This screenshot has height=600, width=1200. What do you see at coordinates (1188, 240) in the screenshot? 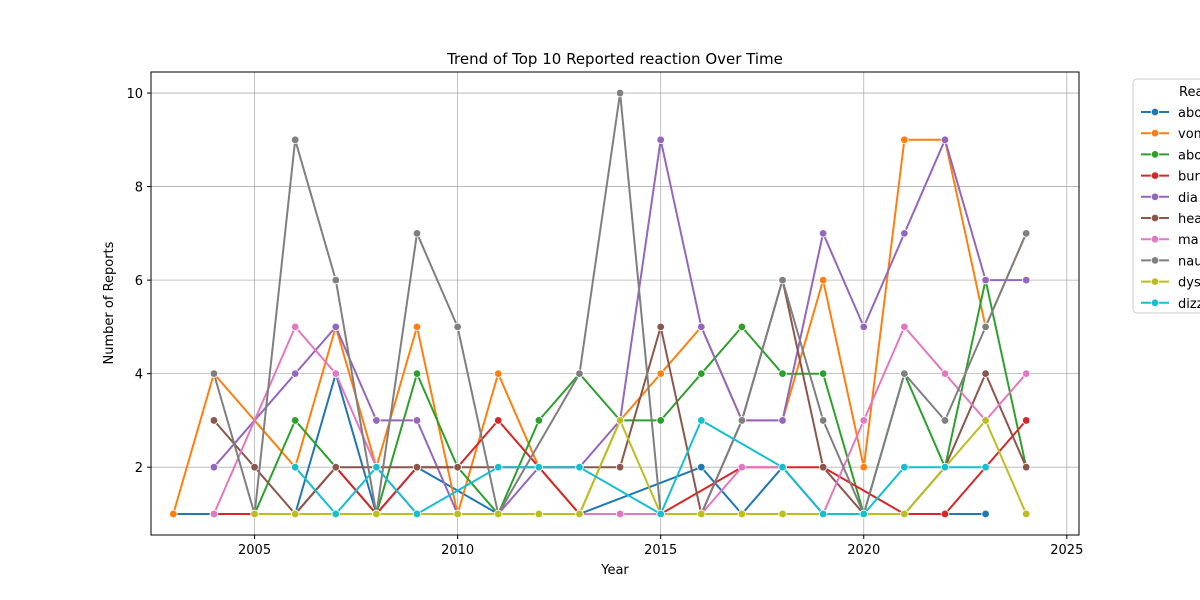
I see `legend-label: ma` at bounding box center [1188, 240].